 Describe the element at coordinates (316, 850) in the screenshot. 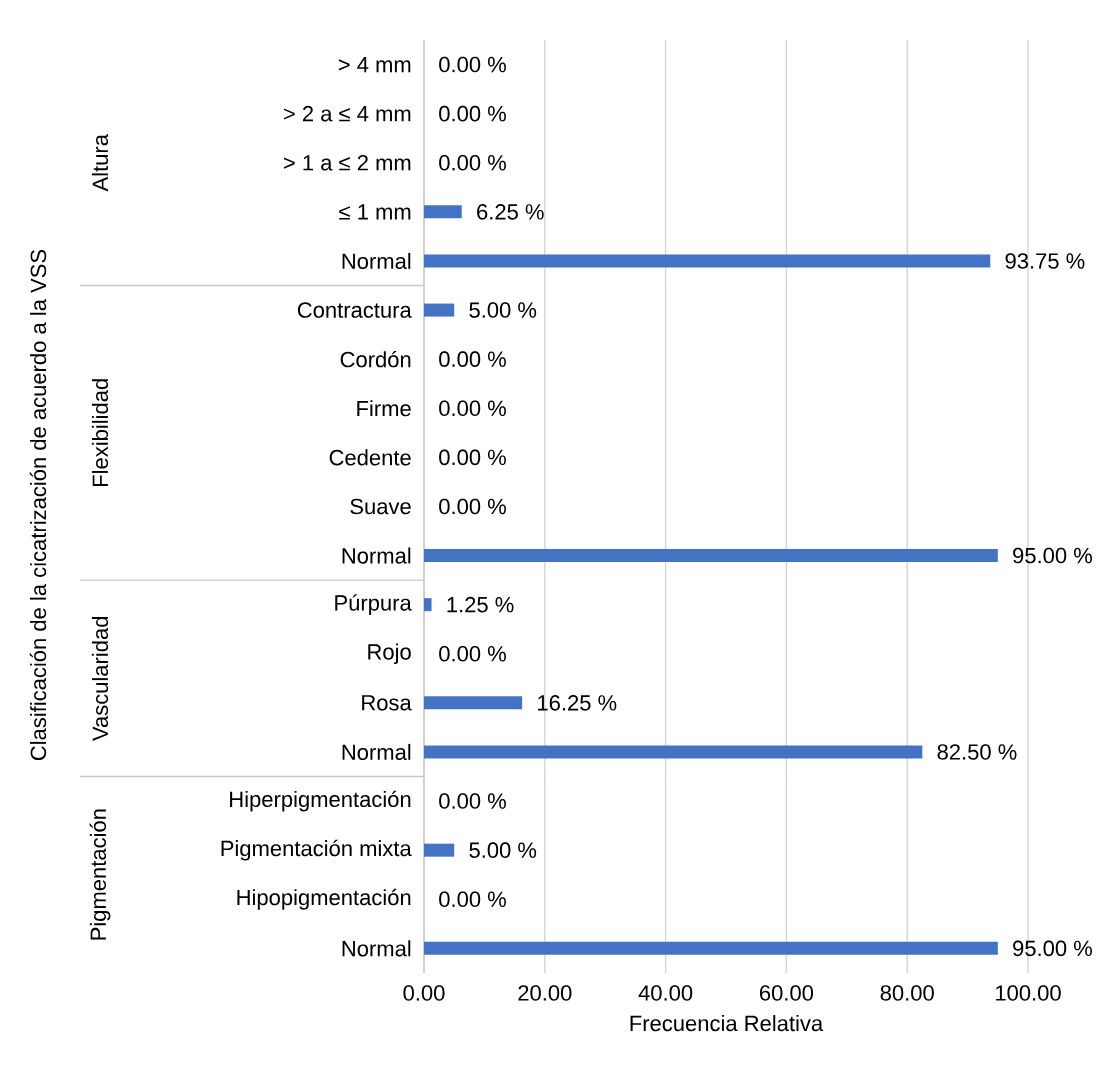

I see `y-tick-label: Pigmentación mixta` at that location.